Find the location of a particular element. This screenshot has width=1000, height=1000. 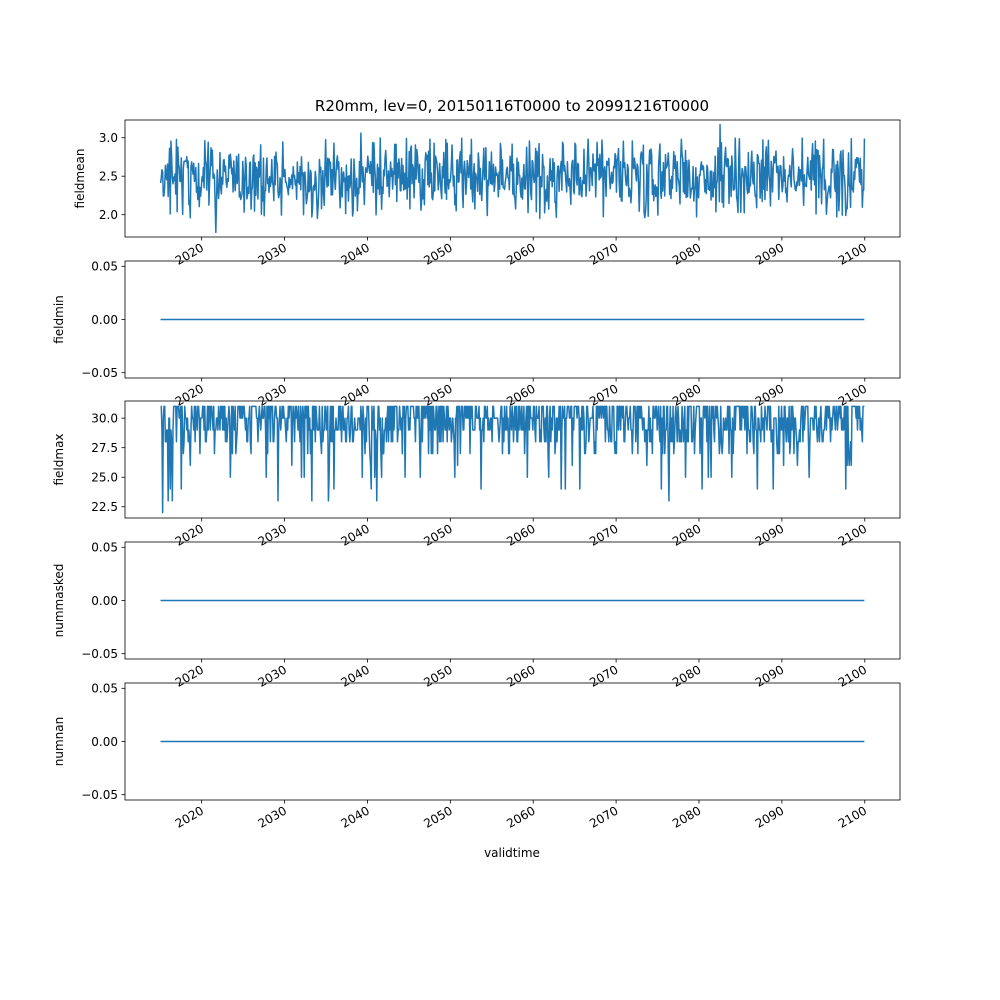

y-tick-label: 27.5 is located at coordinates (104, 448).